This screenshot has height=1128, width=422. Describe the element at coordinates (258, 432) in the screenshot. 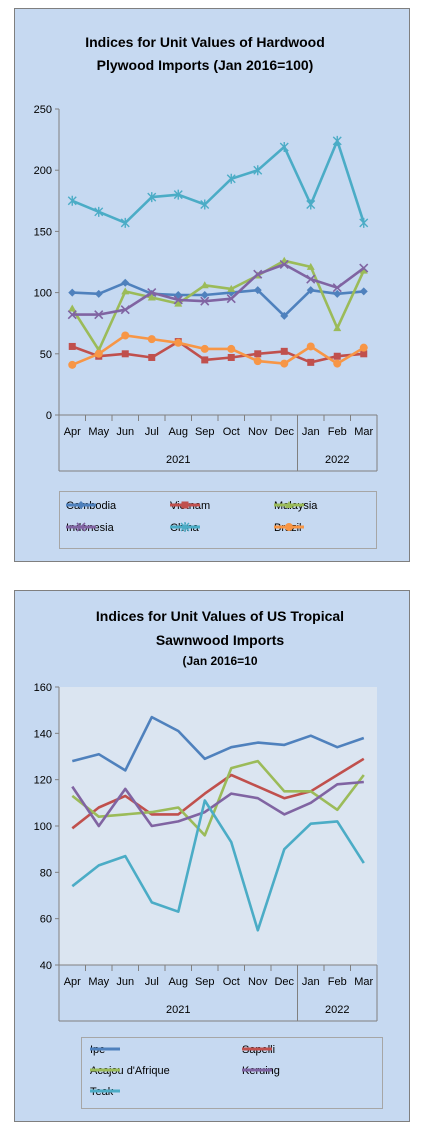

I see `x-tick-label: Nov` at that location.